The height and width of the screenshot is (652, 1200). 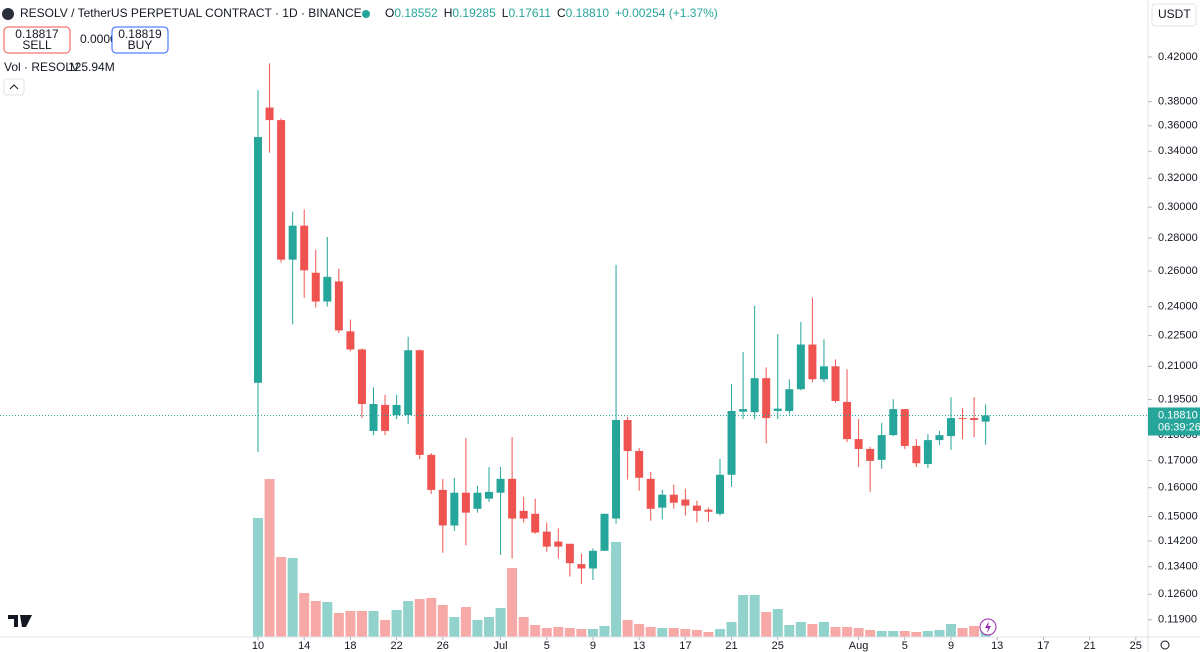 What do you see at coordinates (588, 13) in the screenshot?
I see `c-value: 0.18810` at bounding box center [588, 13].